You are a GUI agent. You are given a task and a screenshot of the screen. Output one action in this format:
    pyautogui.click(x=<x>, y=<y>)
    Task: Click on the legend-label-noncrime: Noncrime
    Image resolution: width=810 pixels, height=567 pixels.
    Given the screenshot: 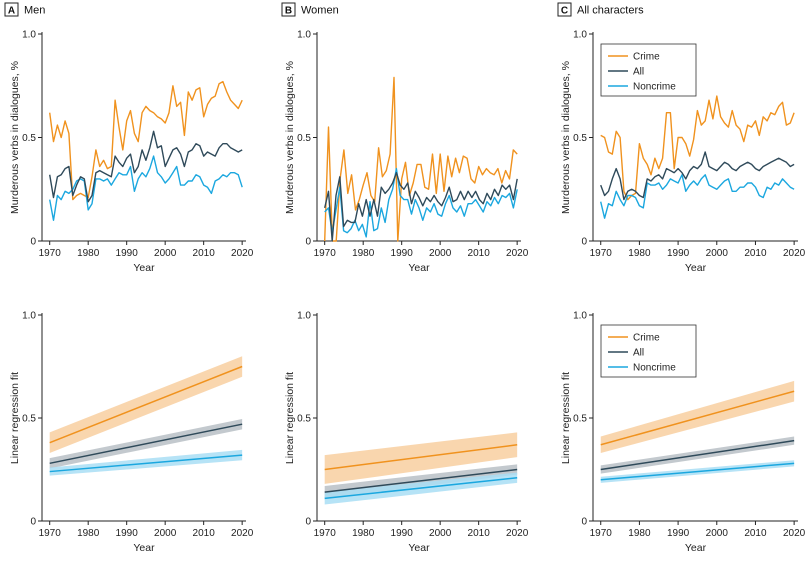 What is the action you would take?
    pyautogui.click(x=654, y=87)
    